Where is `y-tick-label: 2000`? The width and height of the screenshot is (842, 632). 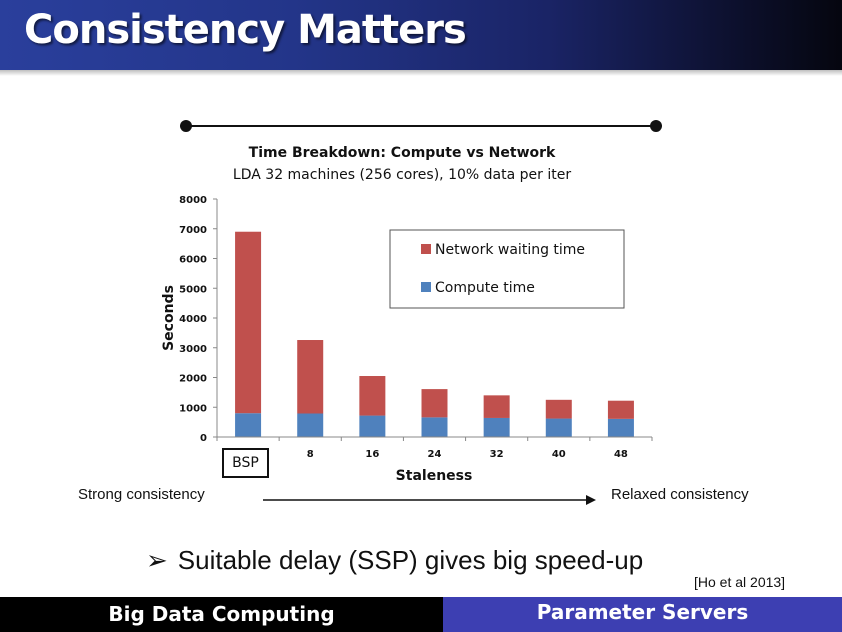
y-tick-label: 2000 is located at coordinates (193, 379).